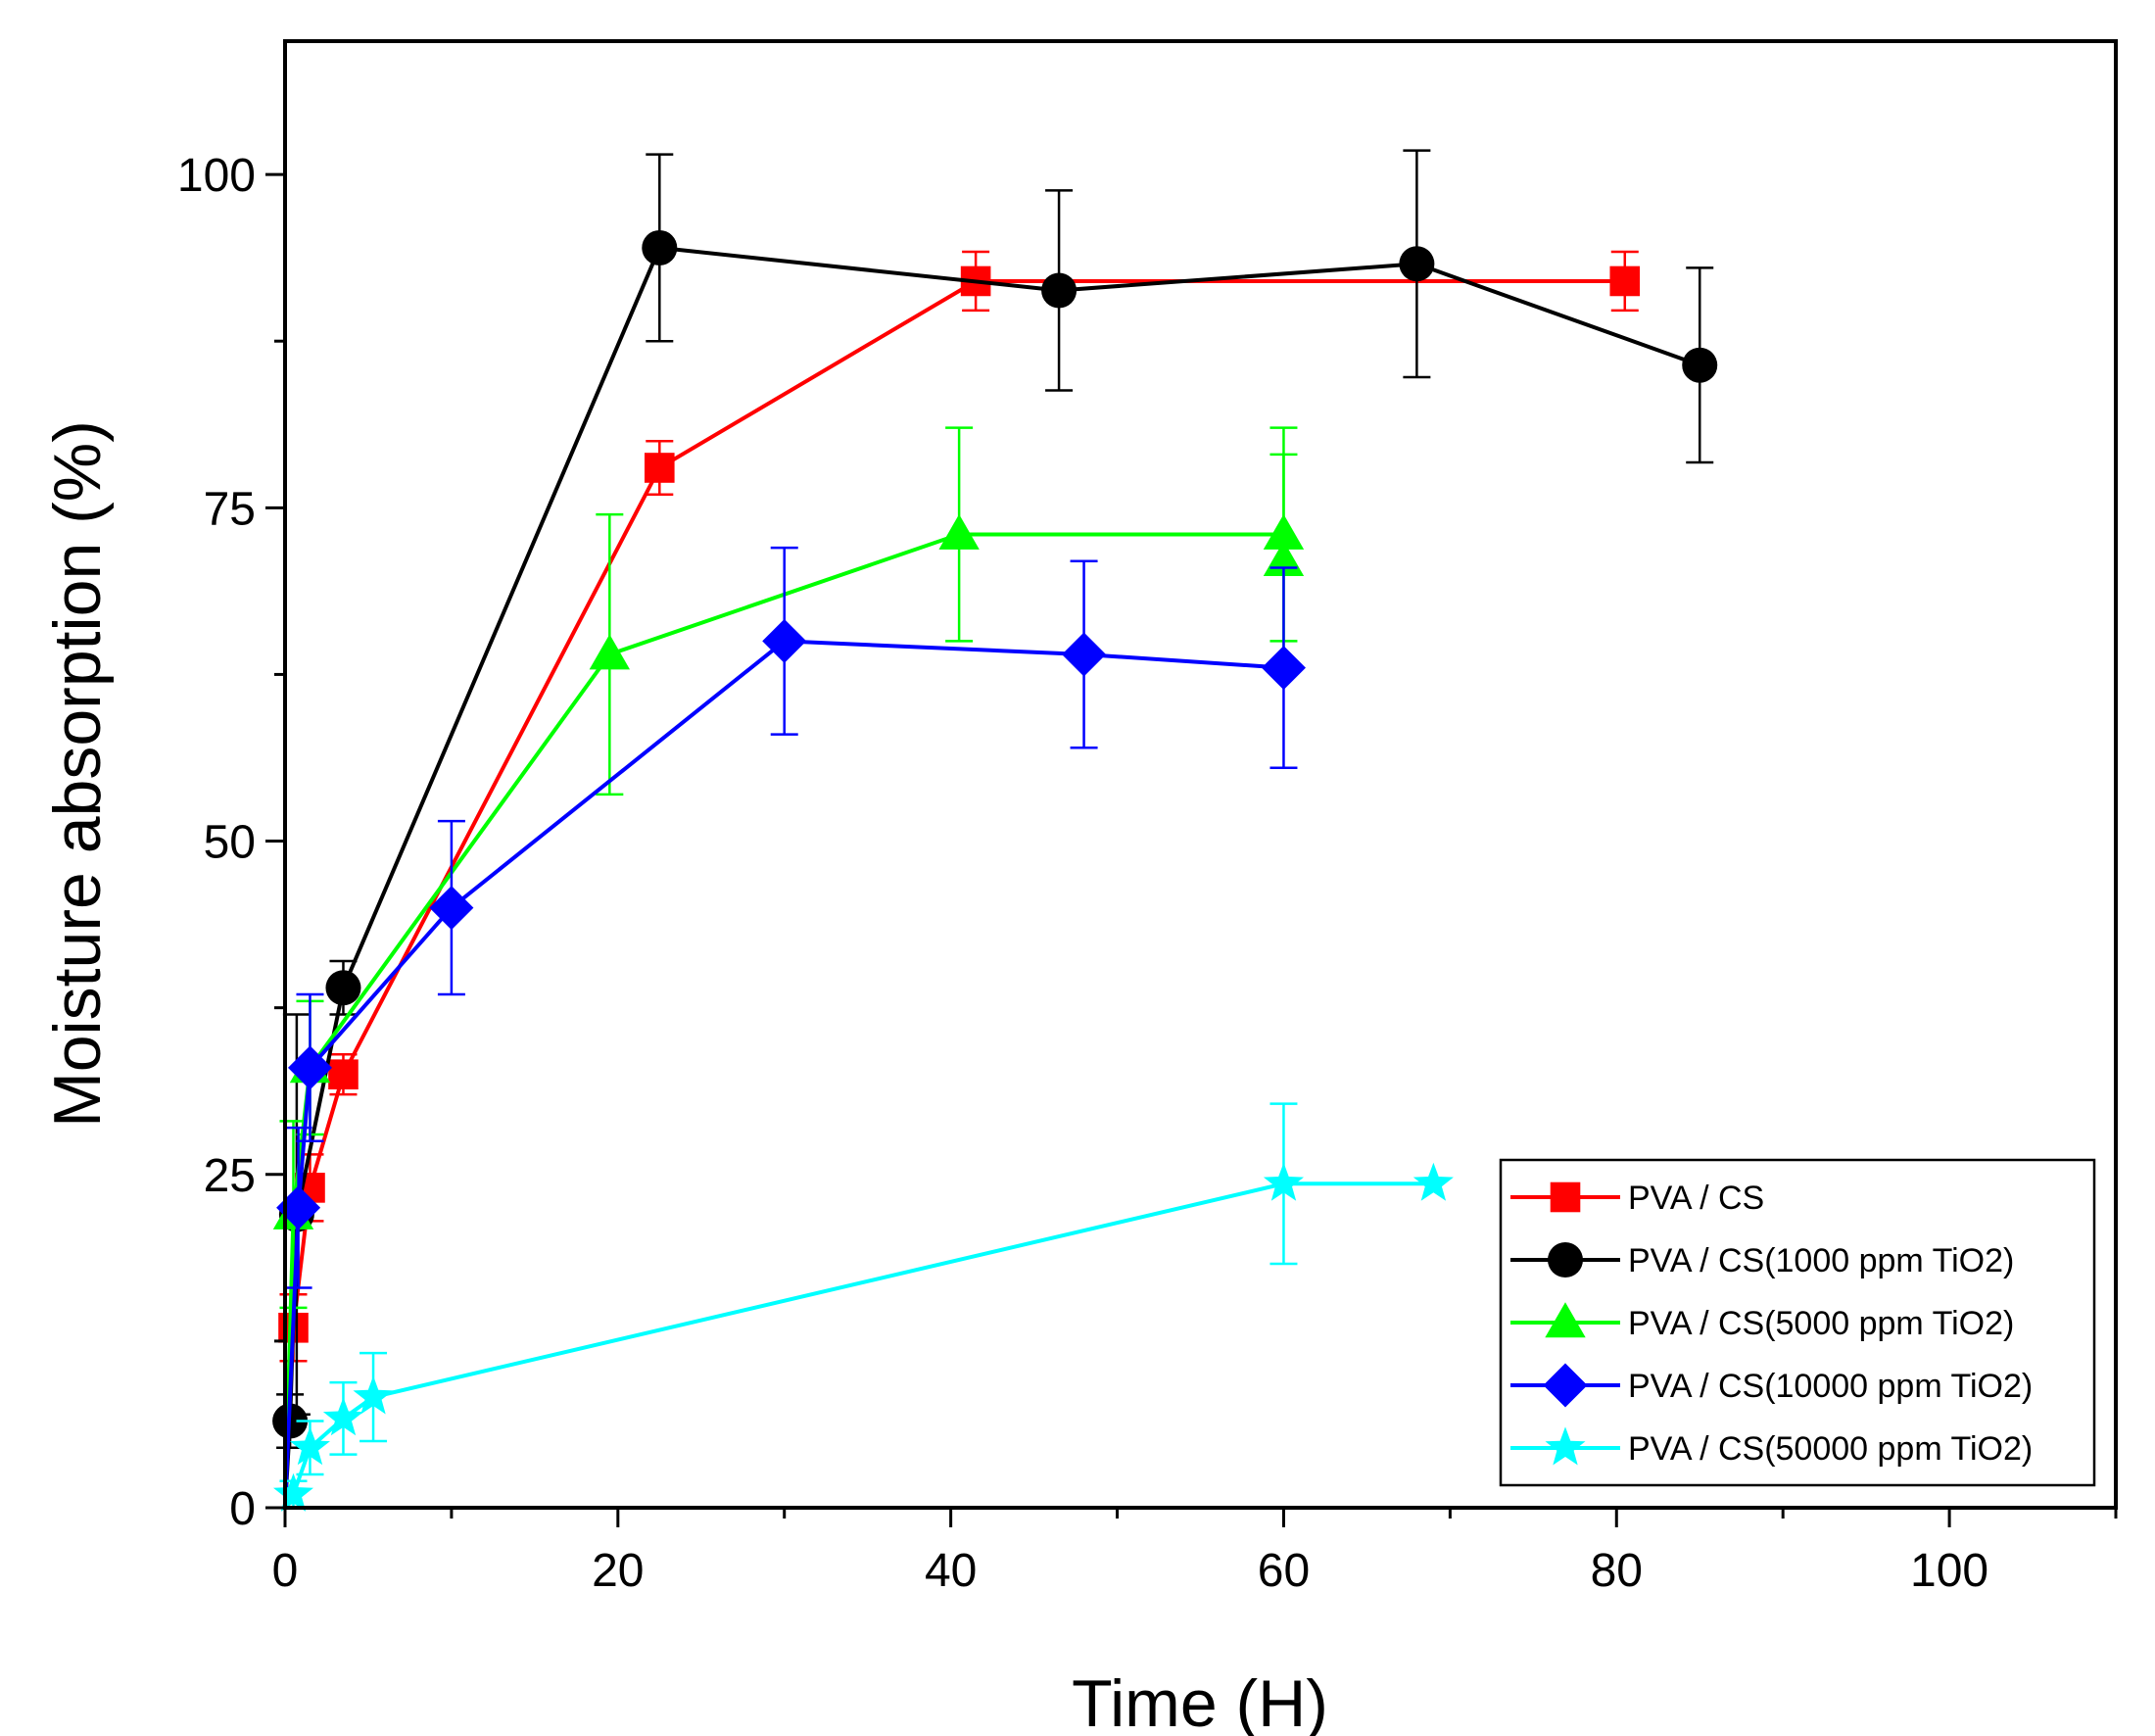  What do you see at coordinates (217, 176) in the screenshot?
I see `y-tick-label: 100` at bounding box center [217, 176].